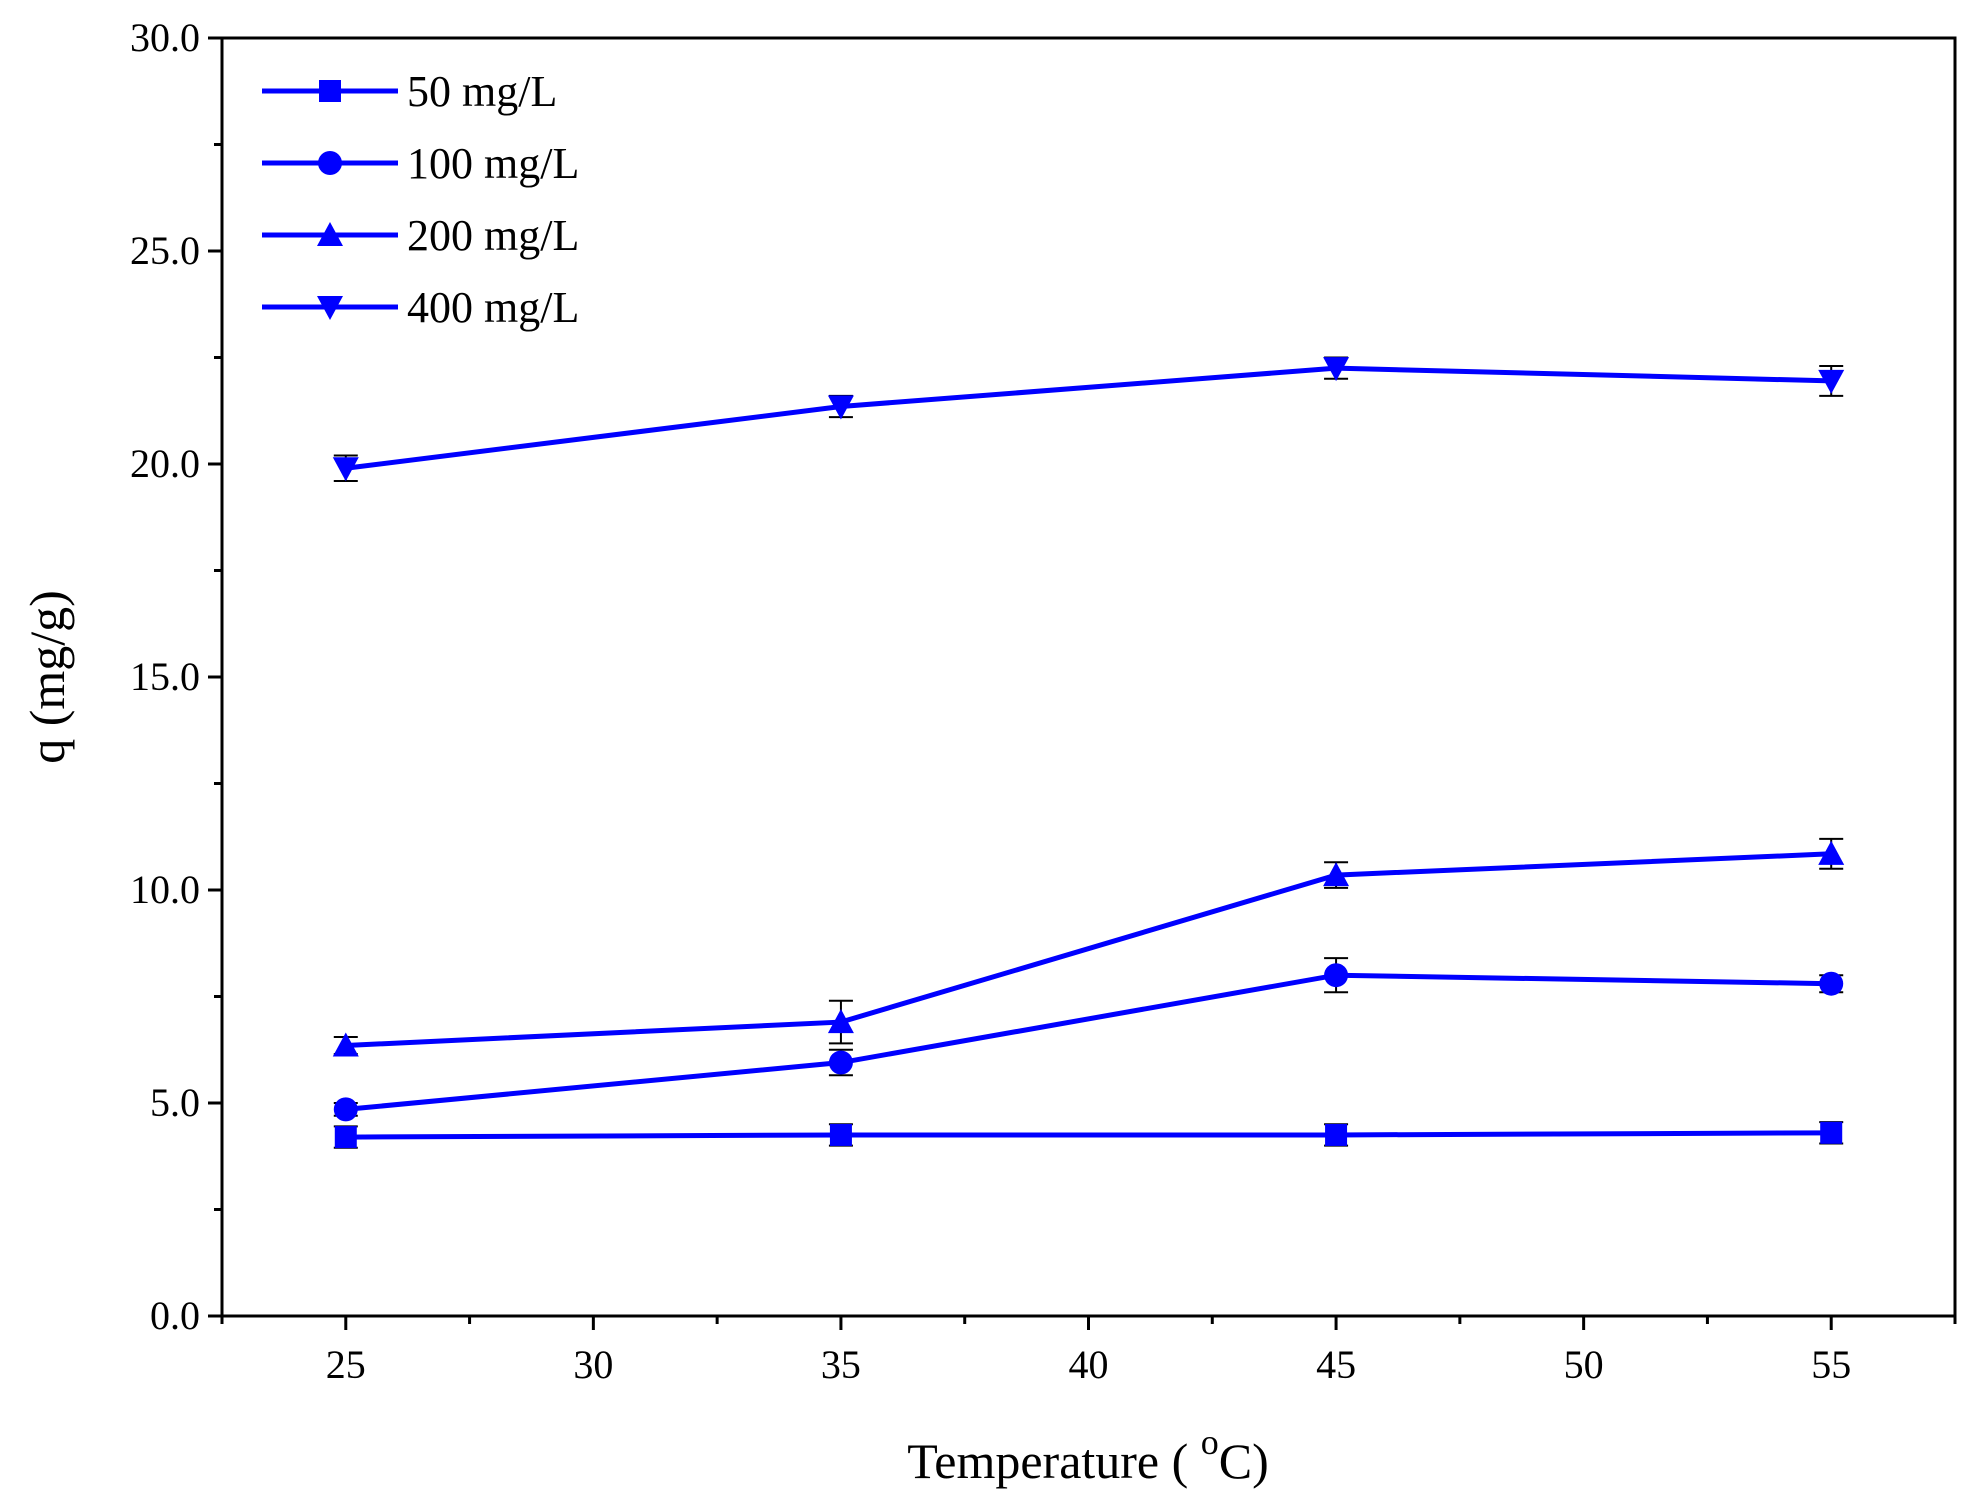  I want to click on series-200-mg-l, so click(1088, 947).